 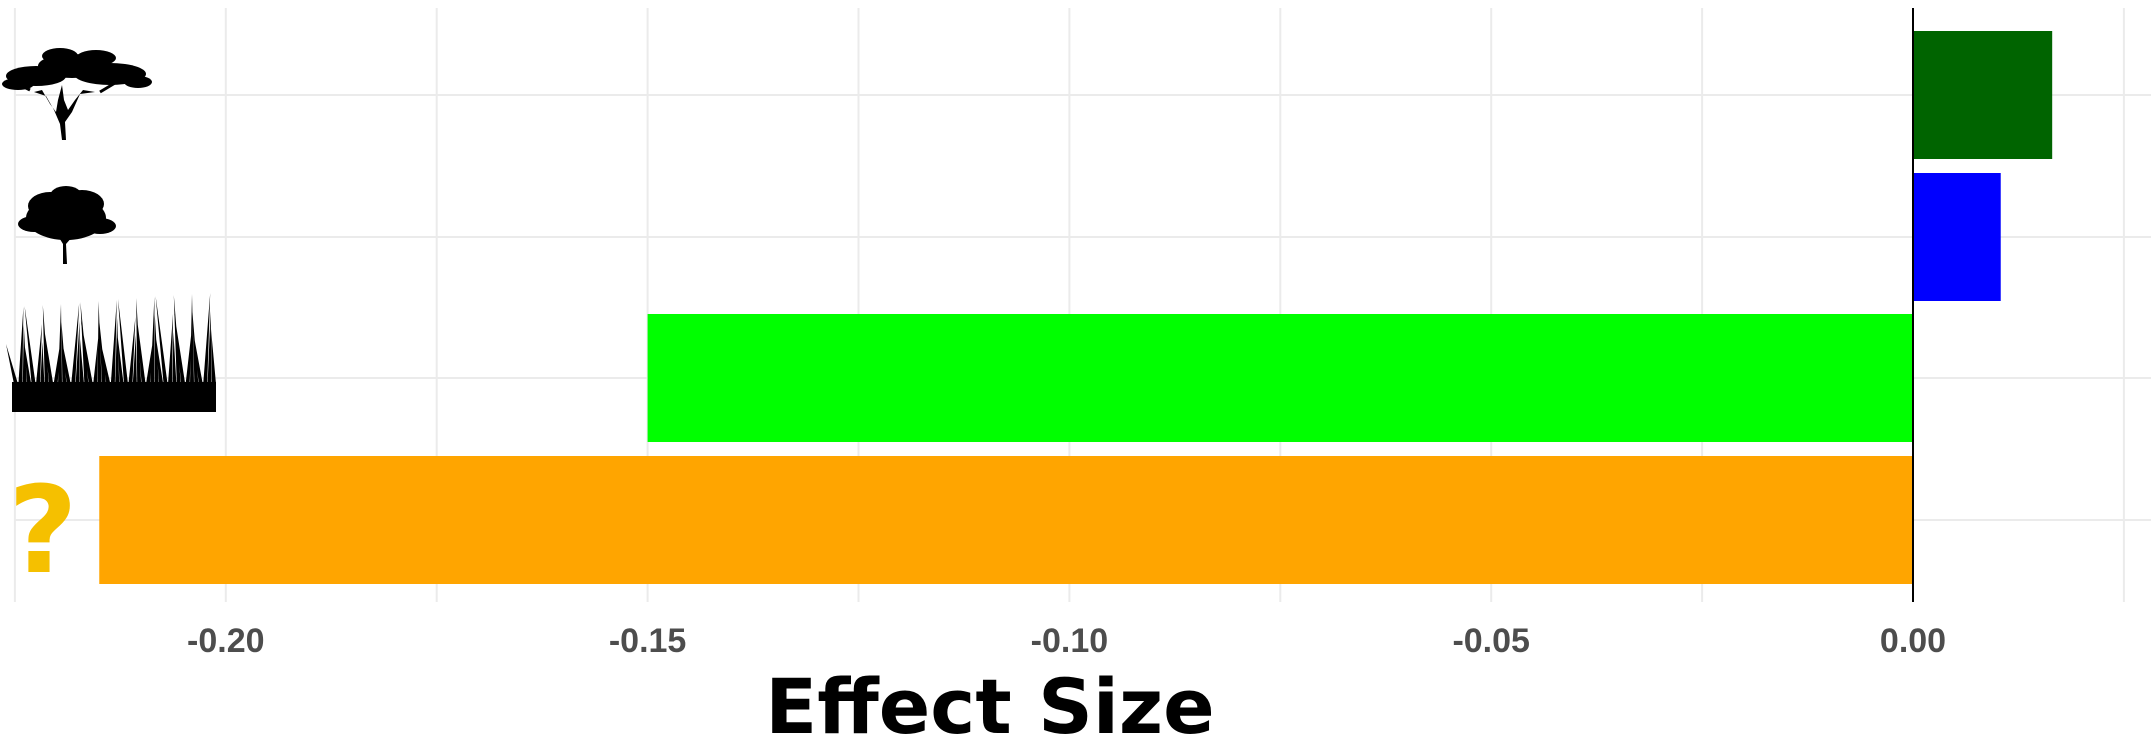 I want to click on shrub-tree-icon, so click(x=67, y=225).